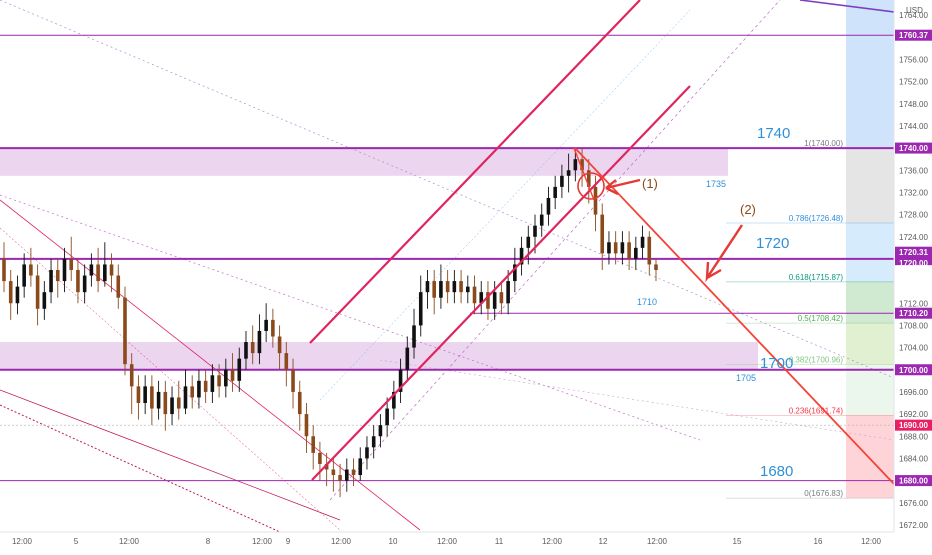  I want to click on fib-band, so click(870, 390).